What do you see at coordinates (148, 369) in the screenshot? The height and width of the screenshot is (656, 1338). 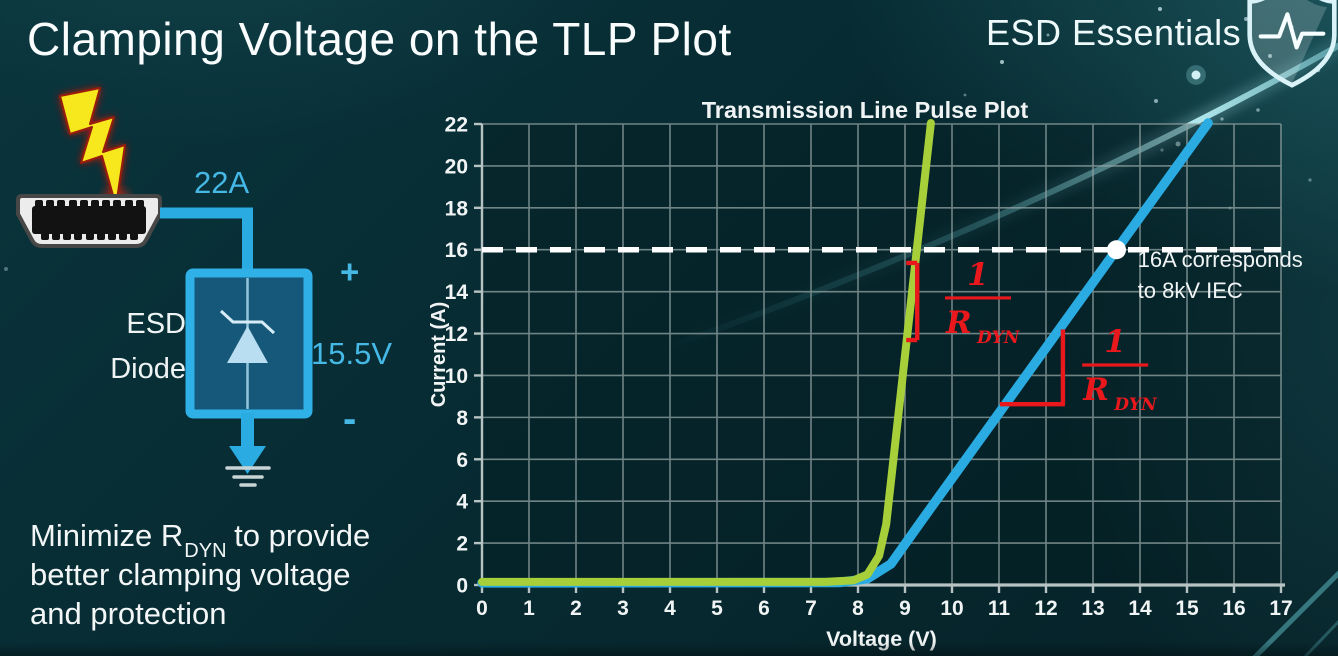 I see `device-label-line2: Diode` at bounding box center [148, 369].